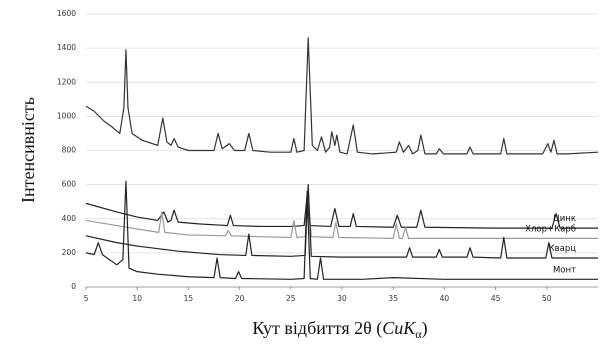 Image resolution: width=603 pixels, height=347 pixels. I want to click on y-tick-label: 1000, so click(66, 115).